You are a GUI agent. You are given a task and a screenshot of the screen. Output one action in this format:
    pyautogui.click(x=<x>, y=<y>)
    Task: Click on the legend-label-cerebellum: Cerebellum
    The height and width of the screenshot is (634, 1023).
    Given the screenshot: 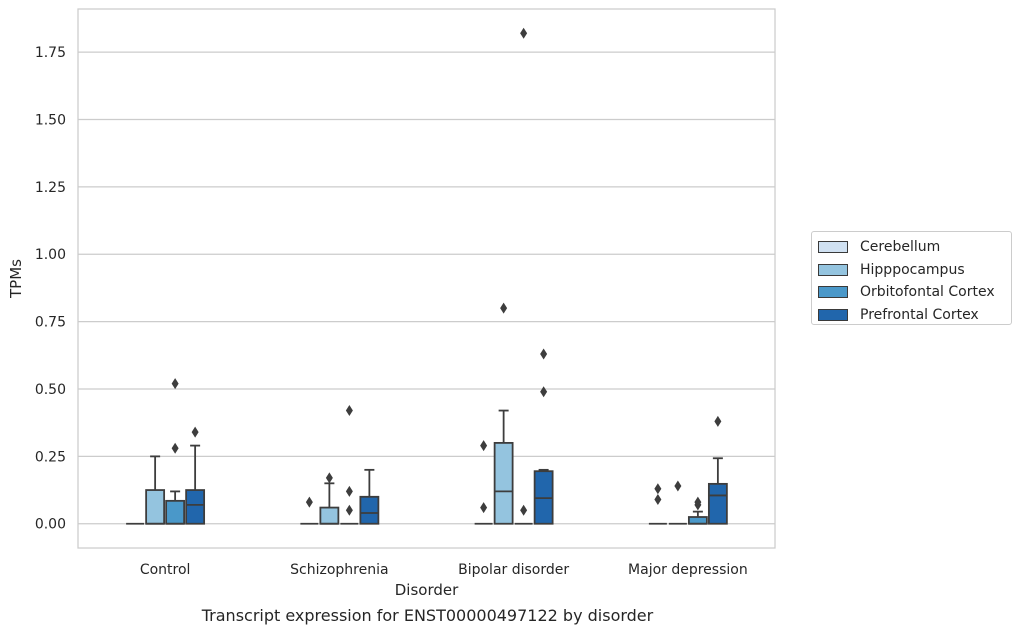 What is the action you would take?
    pyautogui.click(x=900, y=247)
    